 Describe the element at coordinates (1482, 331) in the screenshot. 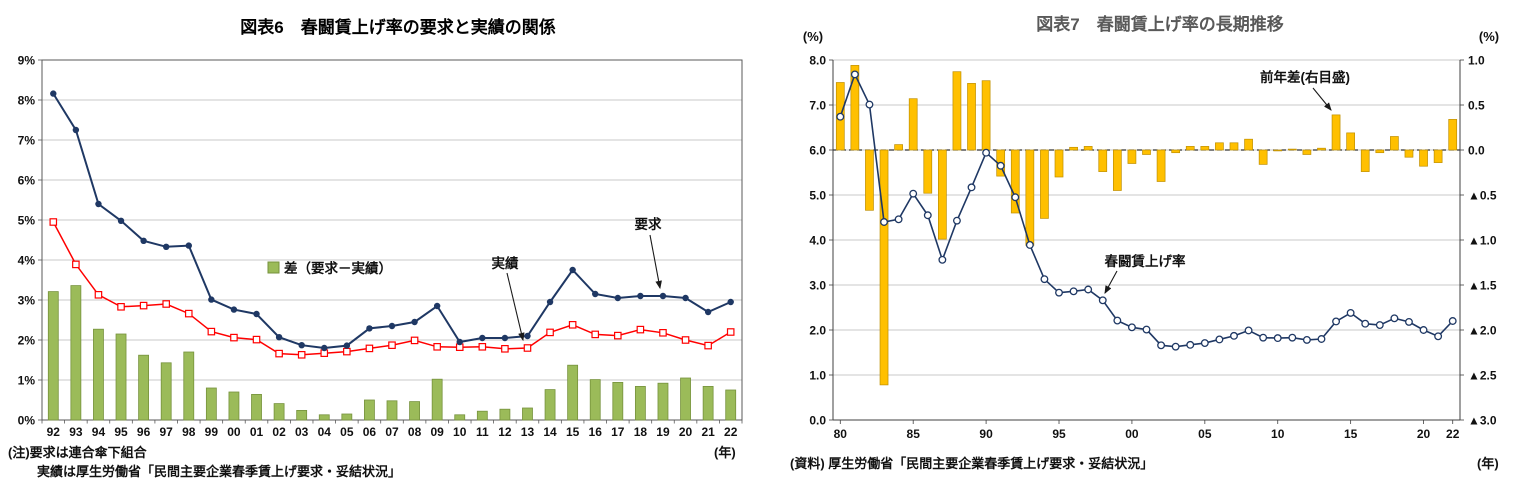

I see `y-tick-label: ▲2.0` at that location.